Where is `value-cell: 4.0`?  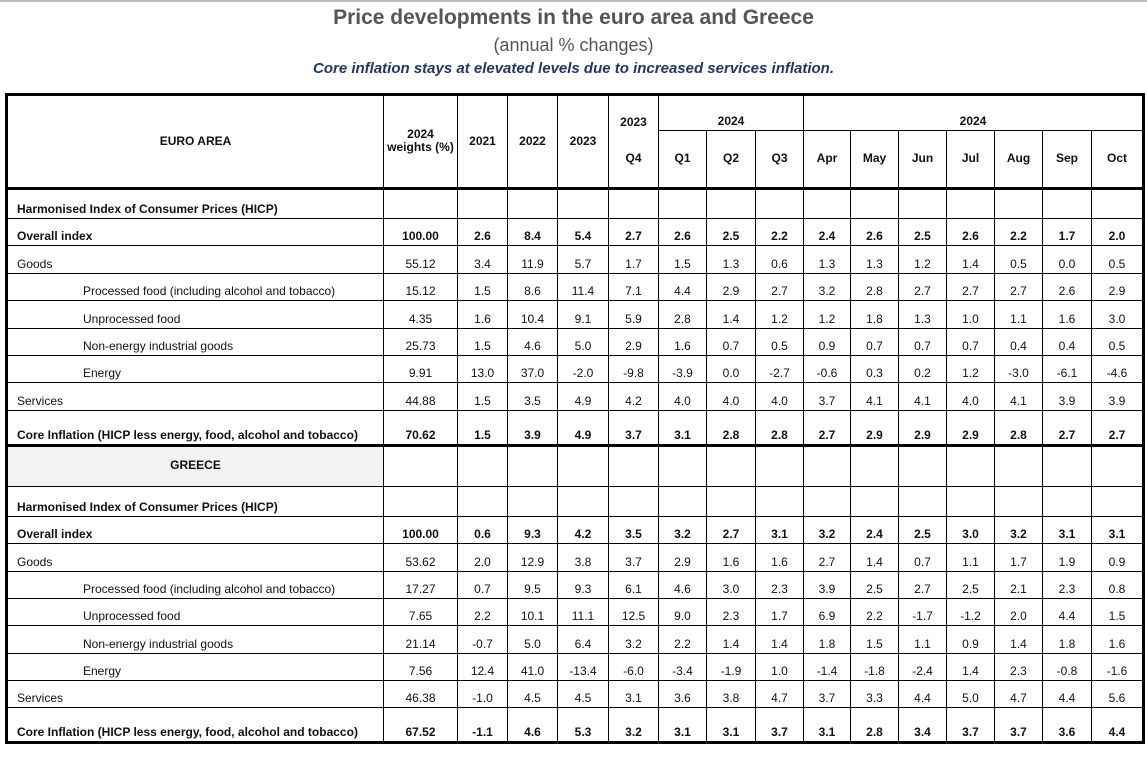
value-cell: 4.0 is located at coordinates (682, 396).